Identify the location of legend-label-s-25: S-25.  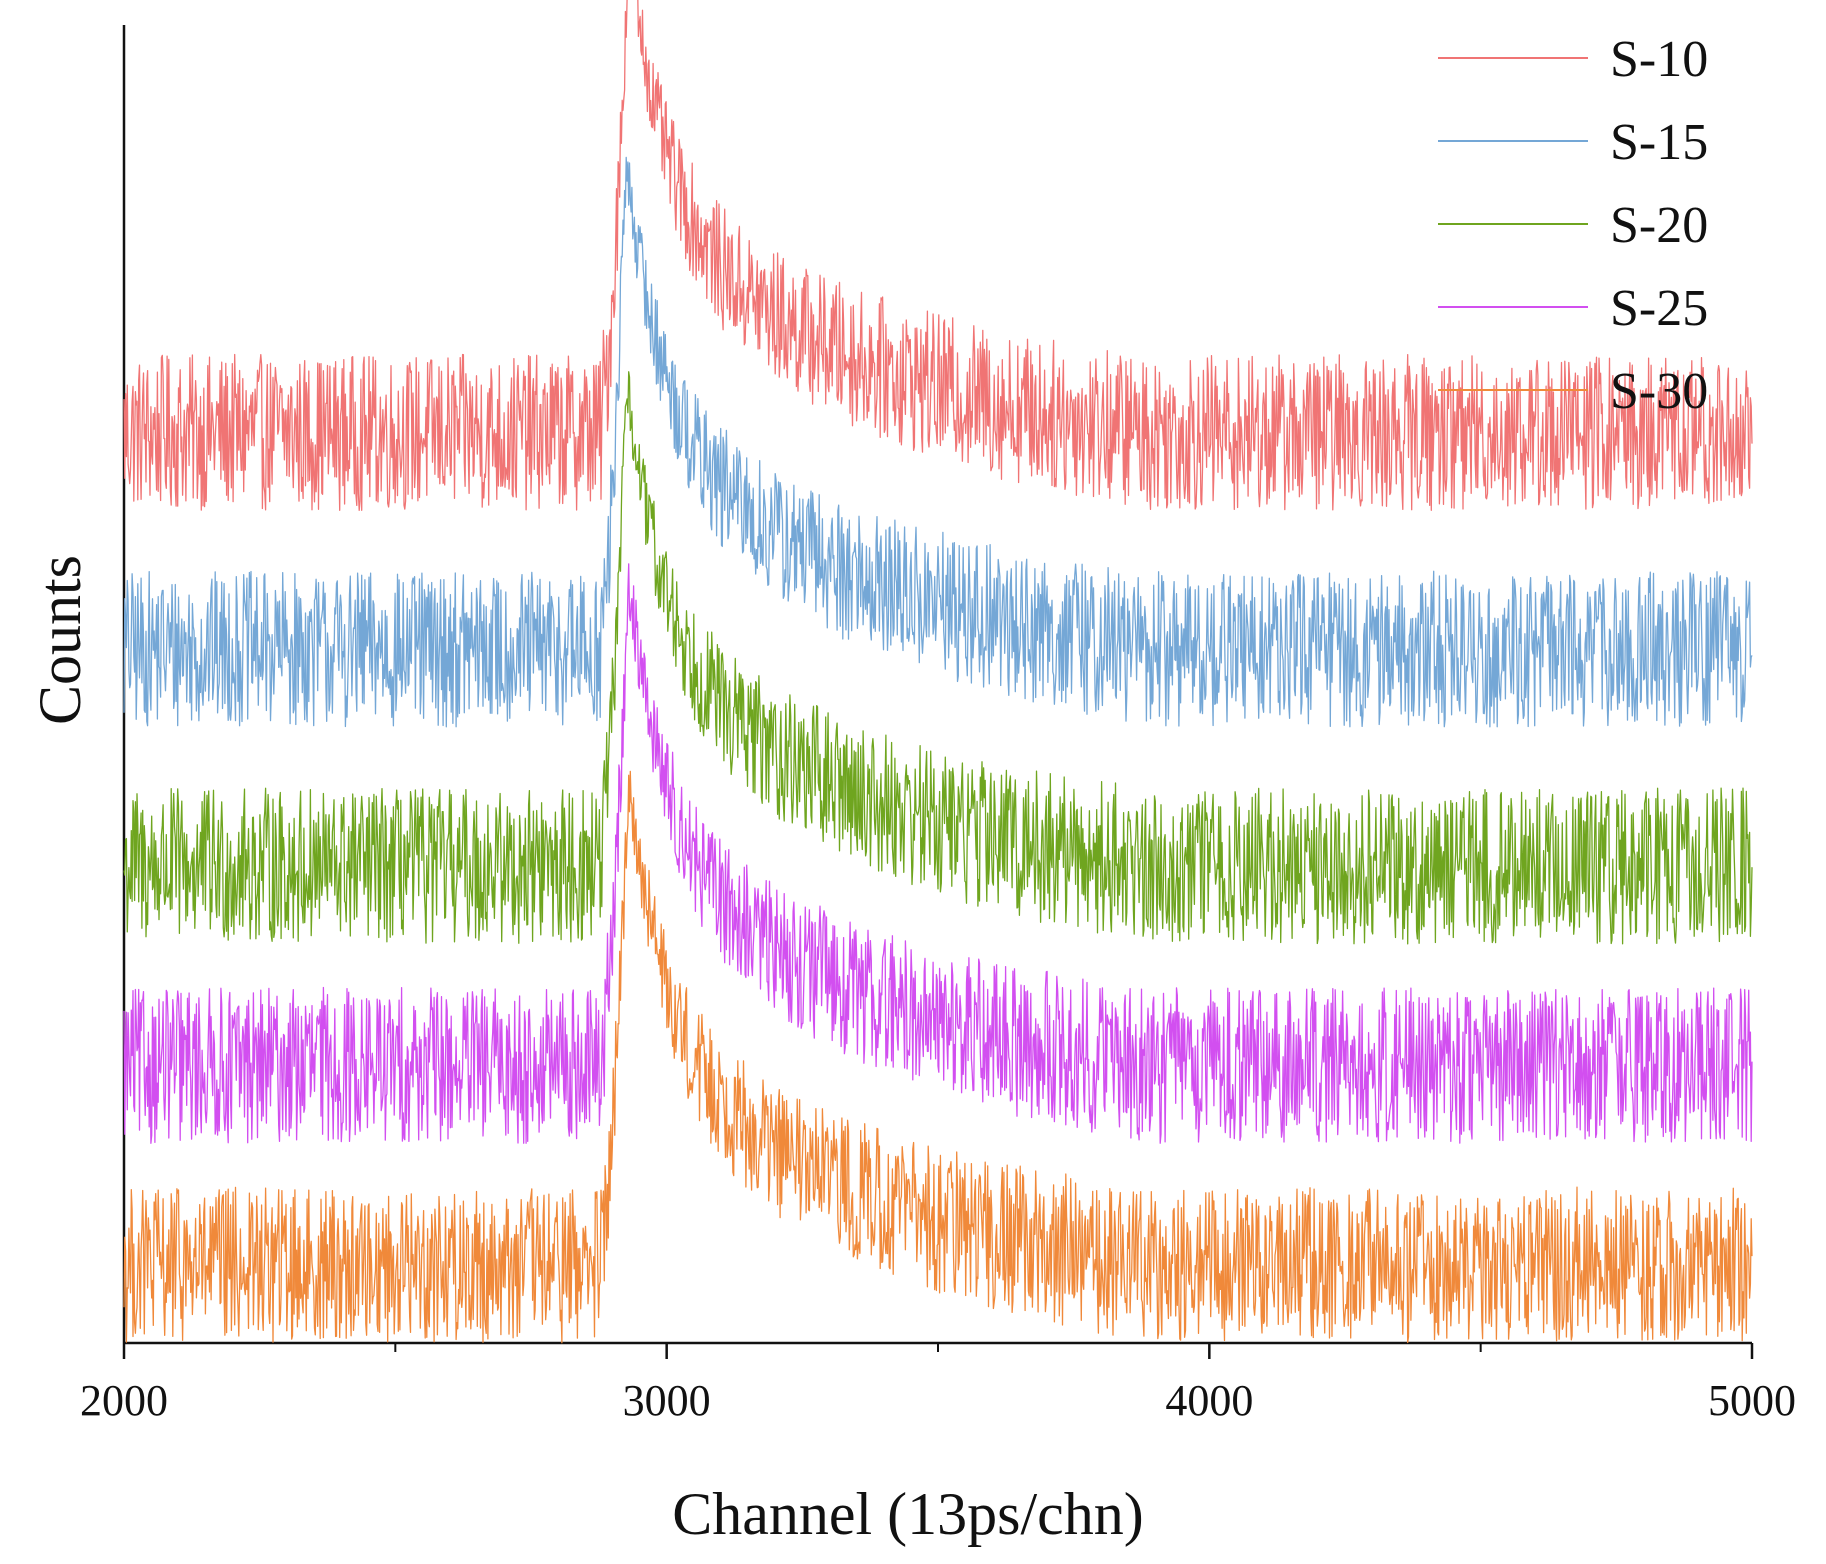
(1659, 308).